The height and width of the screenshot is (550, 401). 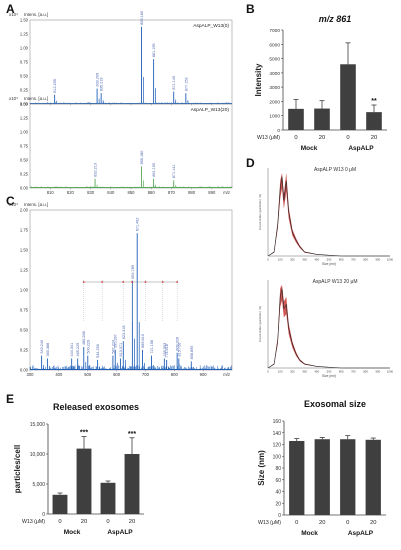 What do you see at coordinates (96, 170) in the screenshot?
I see `peak-label: 832.213` at bounding box center [96, 170].